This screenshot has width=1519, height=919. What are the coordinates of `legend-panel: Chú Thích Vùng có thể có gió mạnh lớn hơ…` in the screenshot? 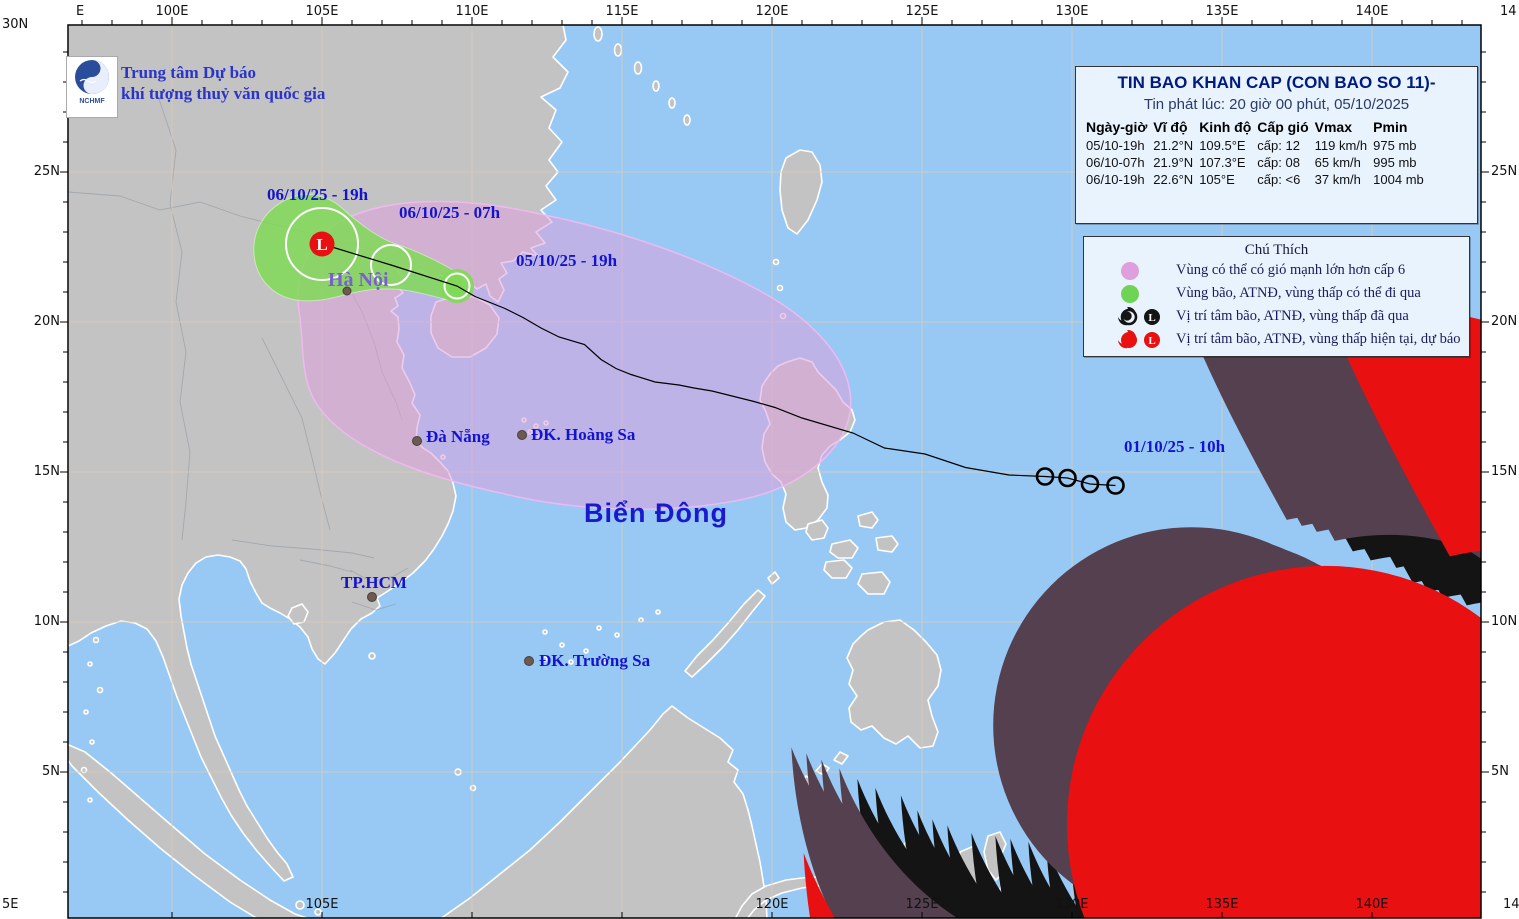 It's located at (1276, 296).